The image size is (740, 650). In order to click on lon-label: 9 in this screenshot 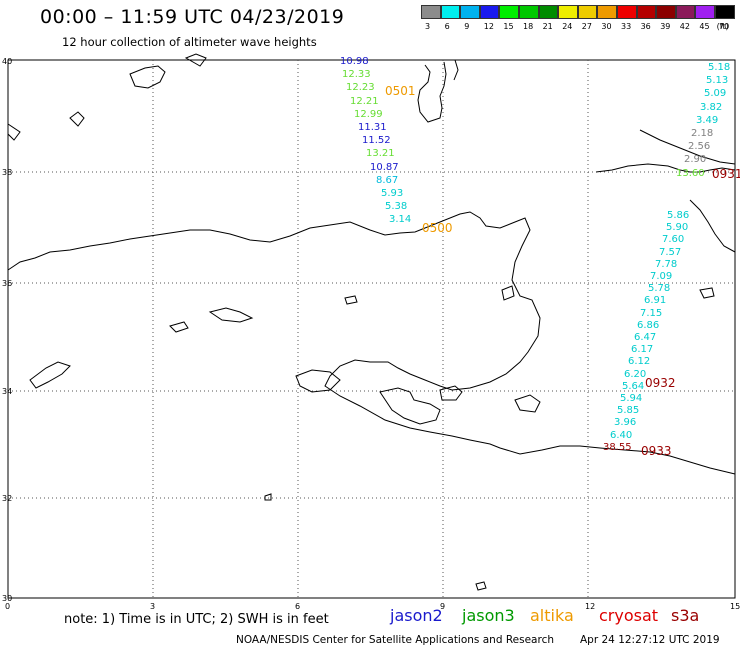, I will do `click(443, 606)`.